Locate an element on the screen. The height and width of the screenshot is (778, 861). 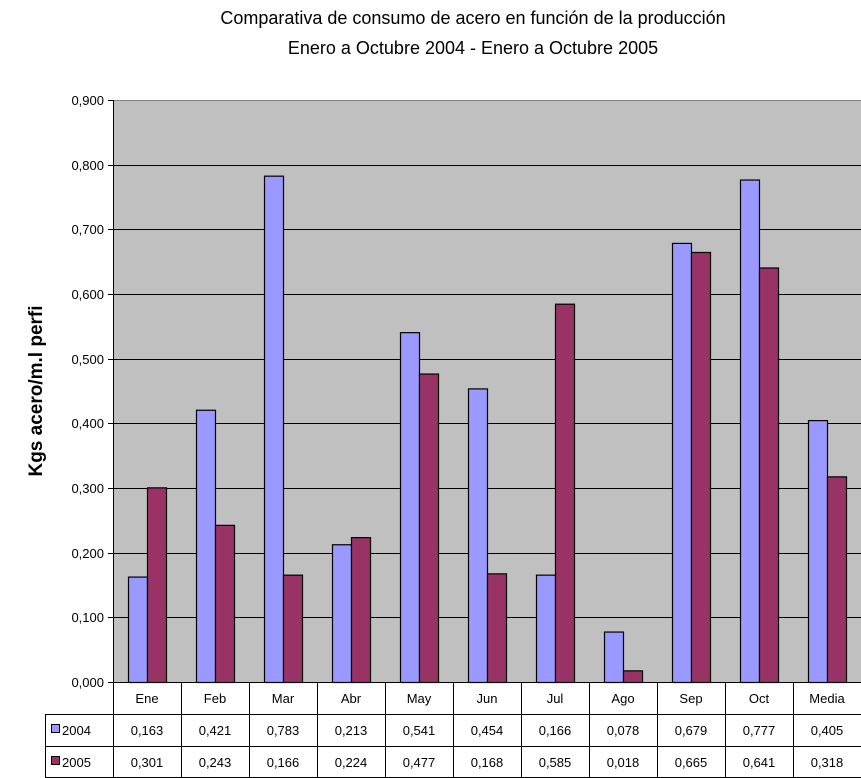
data-label: 0,405 is located at coordinates (827, 730).